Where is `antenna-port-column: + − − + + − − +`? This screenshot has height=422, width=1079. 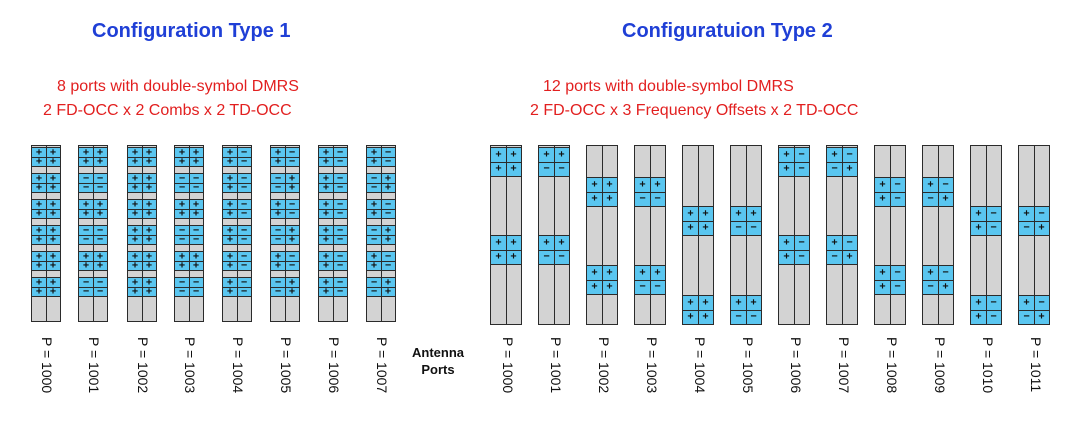 antenna-port-column: + − − + + − − + is located at coordinates (1034, 235).